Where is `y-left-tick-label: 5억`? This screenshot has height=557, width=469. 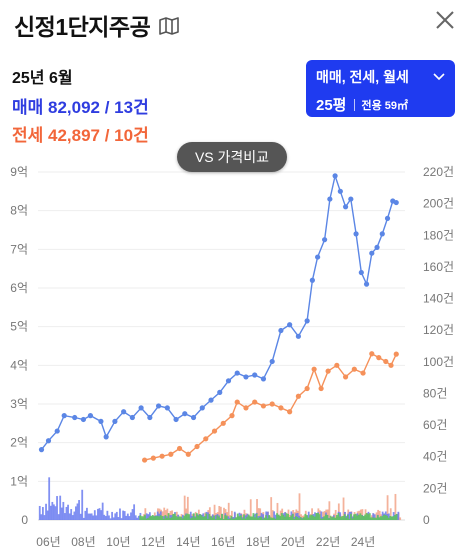
y-left-tick-label: 5억 is located at coordinates (19, 327).